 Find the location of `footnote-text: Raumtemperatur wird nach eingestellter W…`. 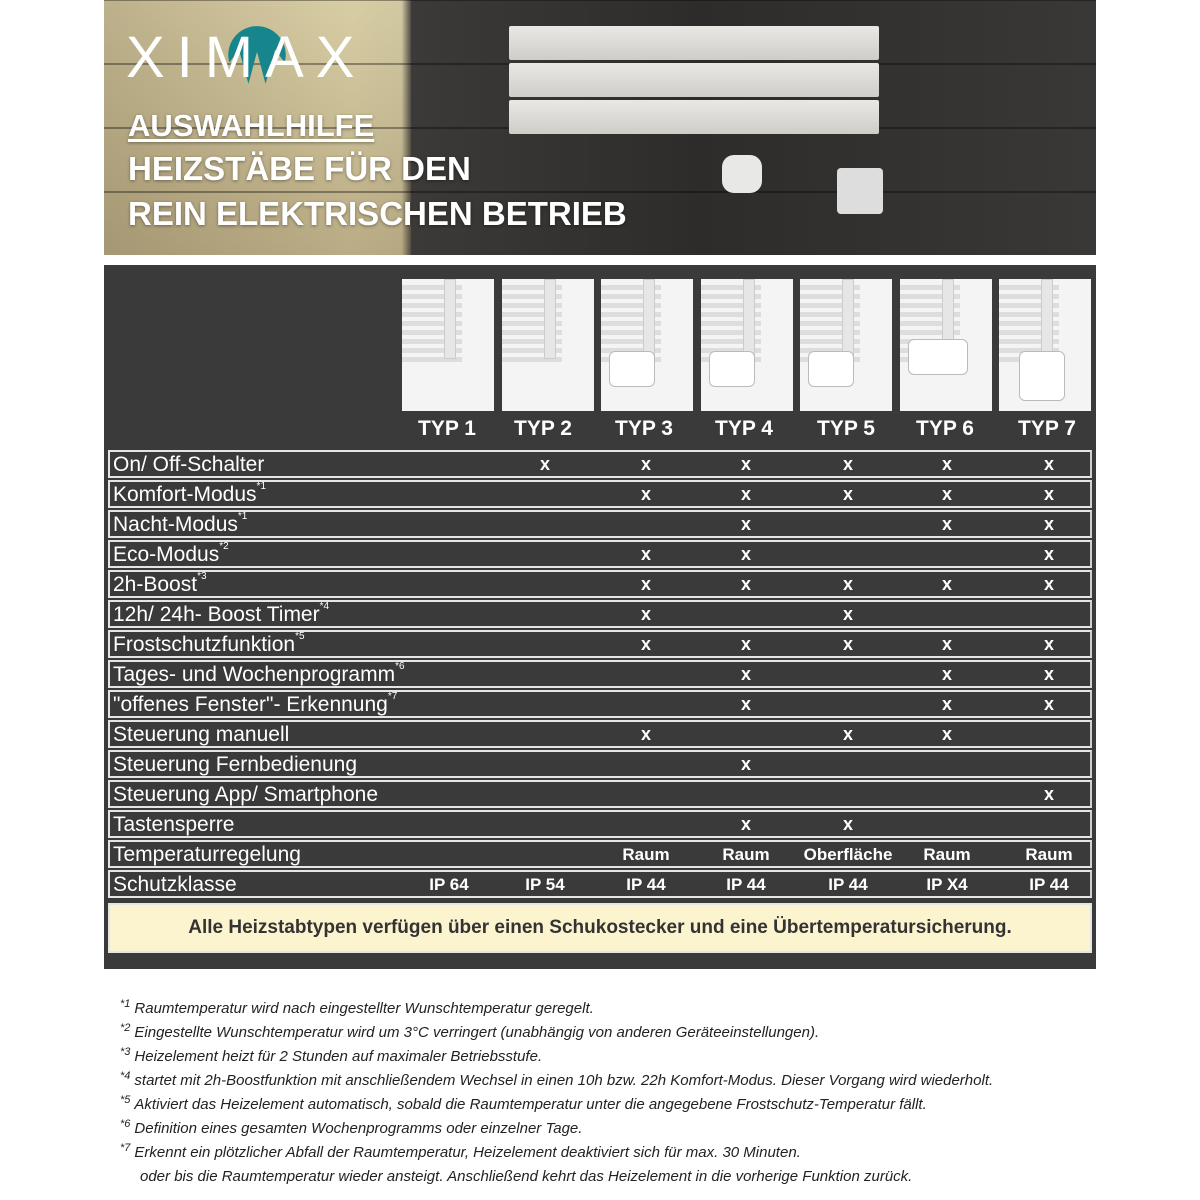

footnote-text: Raumtemperatur wird nach eingestellter W… is located at coordinates (364, 1008).